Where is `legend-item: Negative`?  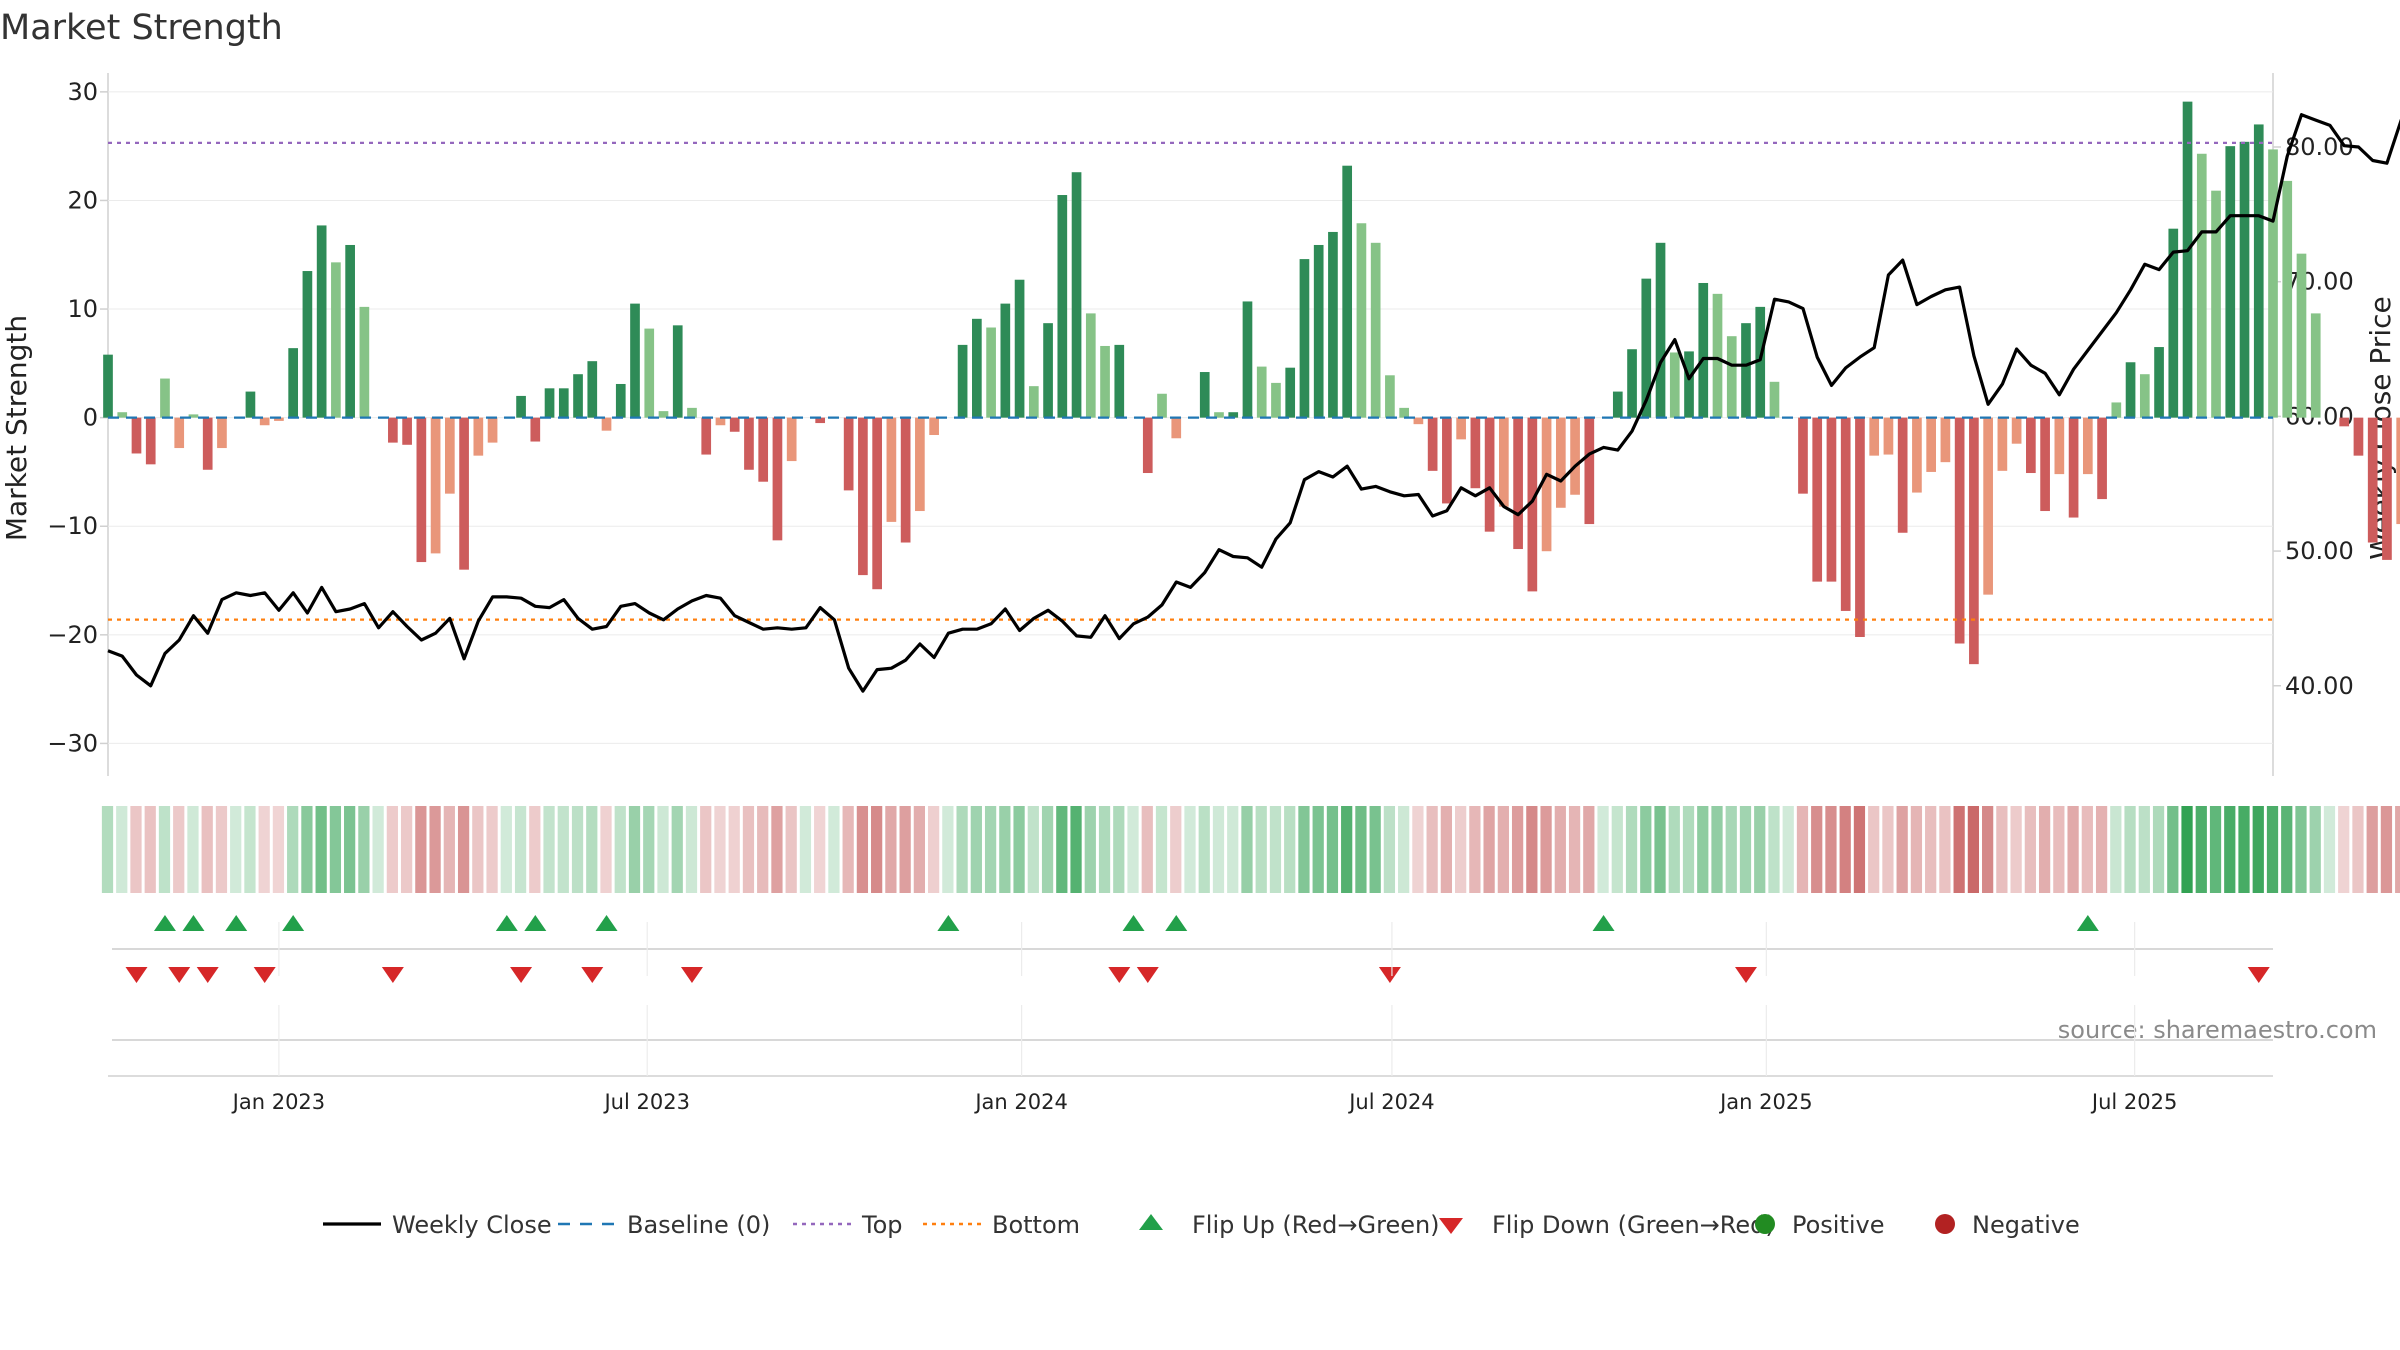 legend-item: Negative is located at coordinates (2007, 1225).